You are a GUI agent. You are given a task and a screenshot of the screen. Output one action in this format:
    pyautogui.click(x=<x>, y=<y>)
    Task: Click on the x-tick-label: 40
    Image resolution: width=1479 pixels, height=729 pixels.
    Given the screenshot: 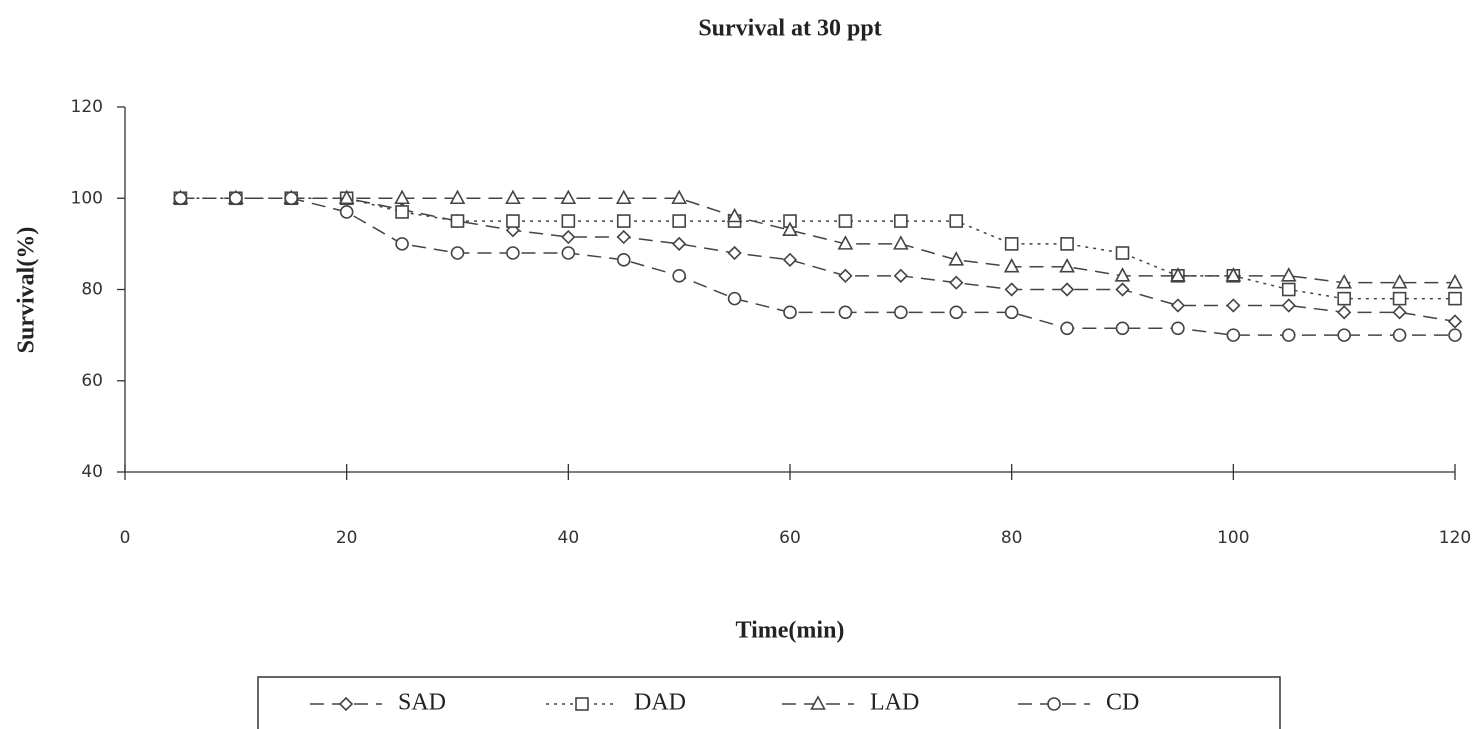 What is the action you would take?
    pyautogui.click(x=569, y=538)
    